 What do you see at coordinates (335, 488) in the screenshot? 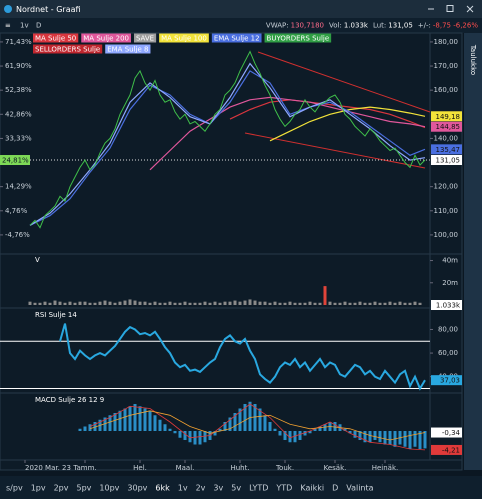
I see `range-button: D` at bounding box center [335, 488].